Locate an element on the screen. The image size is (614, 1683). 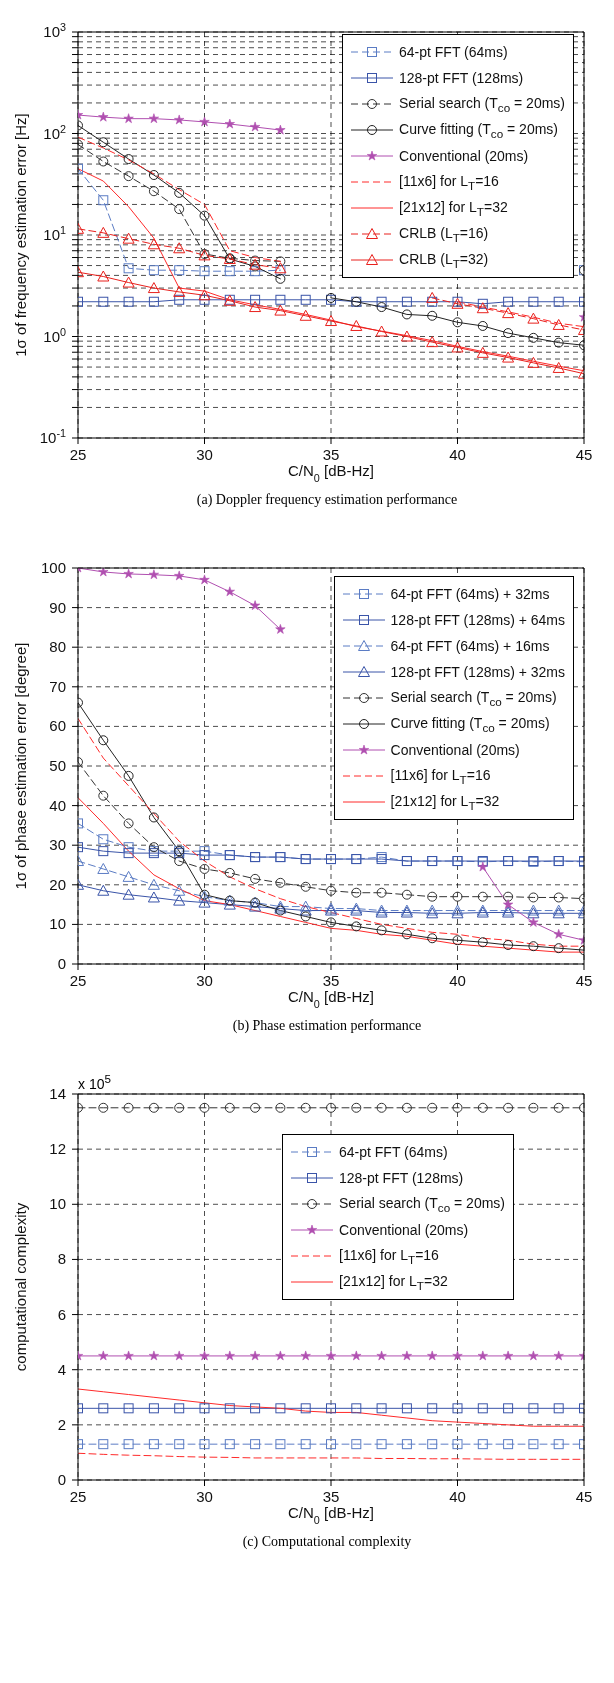
y-axis-title: 1σ of phase estimation error [degree] is located at coordinates (20, 766).